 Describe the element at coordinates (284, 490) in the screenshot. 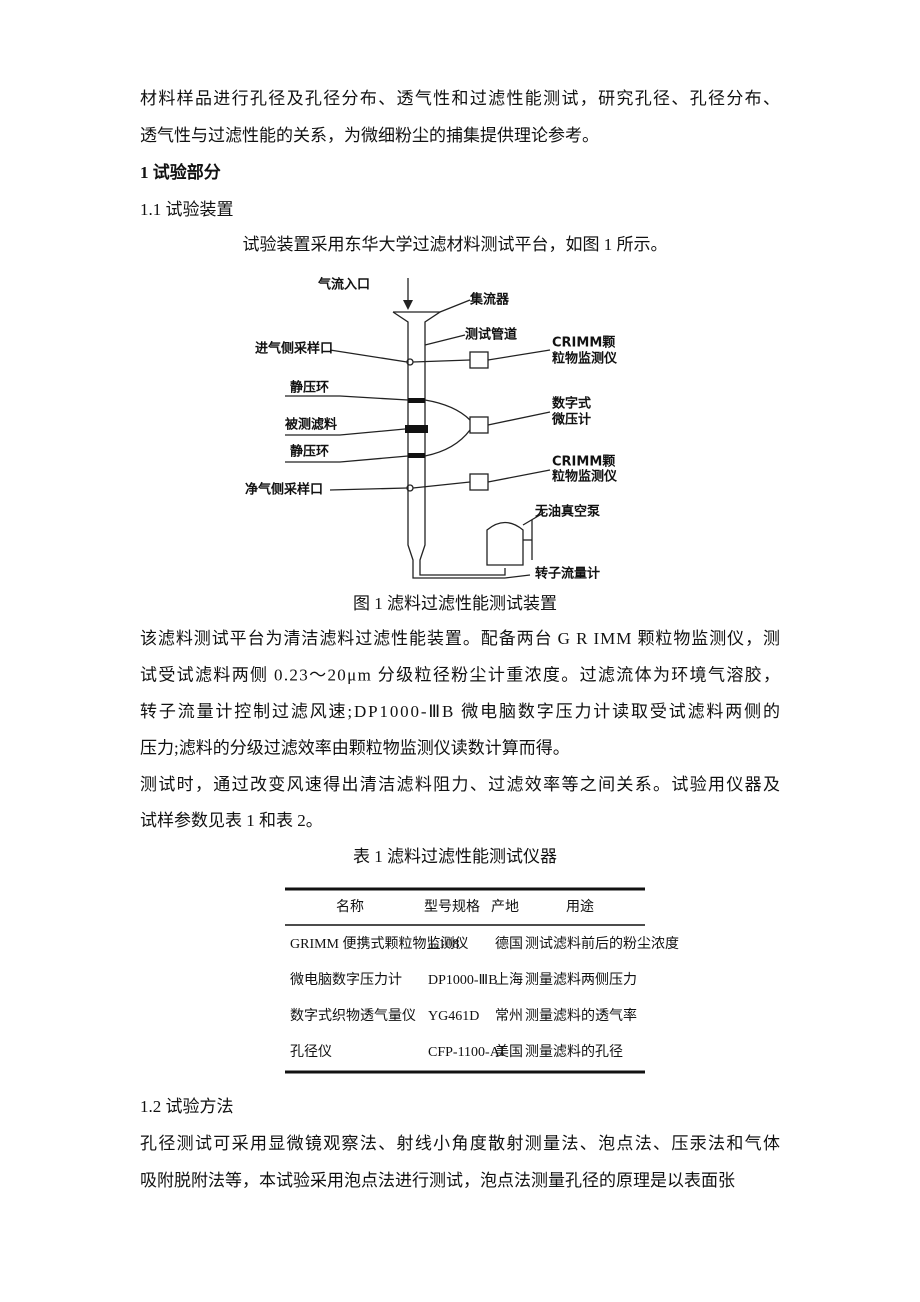

I see `figure-label: 净气侧采样口` at that location.